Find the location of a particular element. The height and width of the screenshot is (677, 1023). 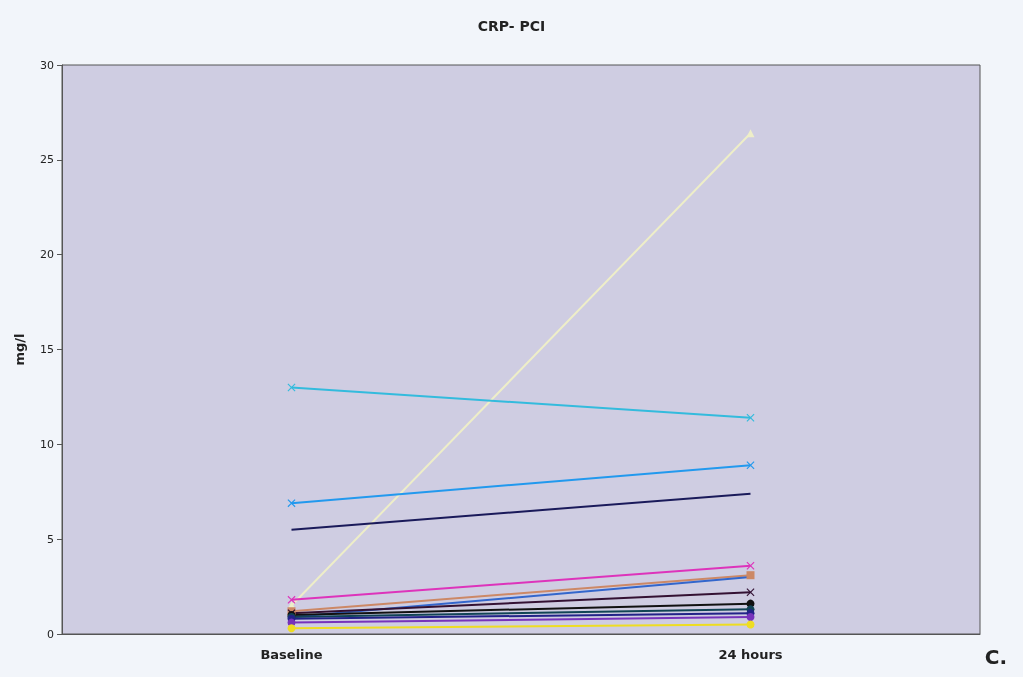

y-tick-label: 30 is located at coordinates (47, 65).